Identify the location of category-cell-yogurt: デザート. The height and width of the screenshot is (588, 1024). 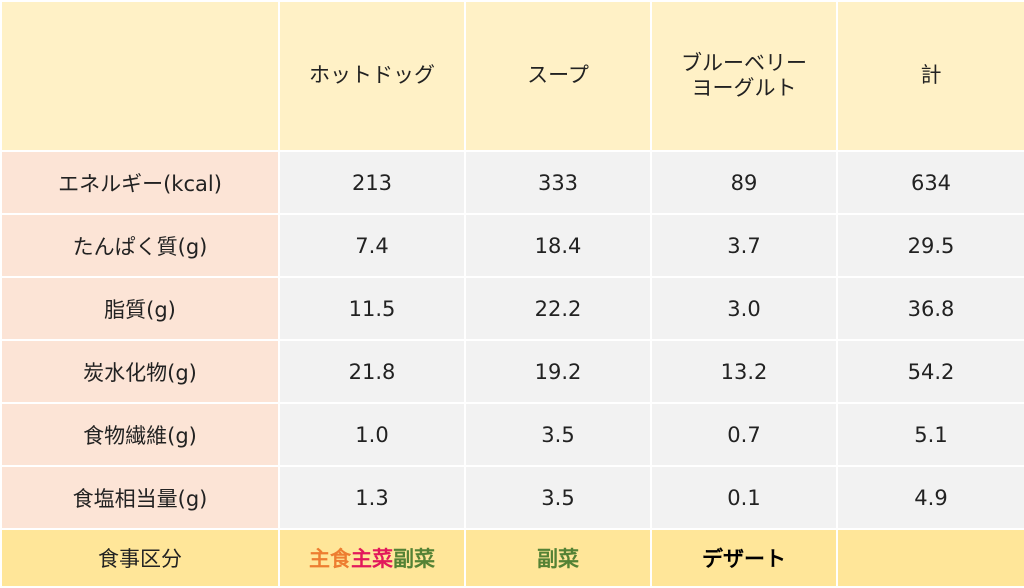
(744, 558).